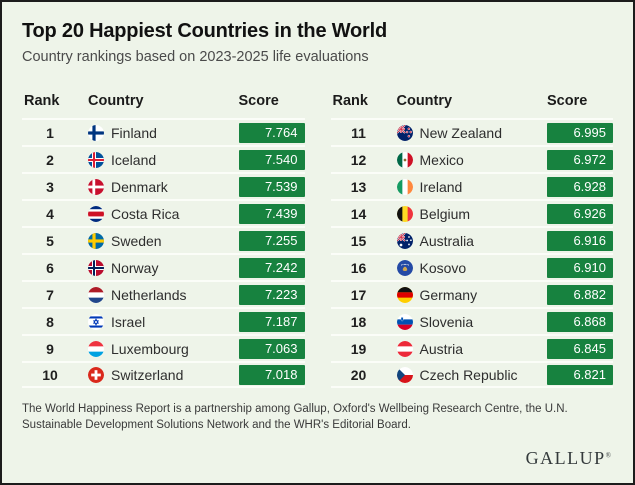 Image resolution: width=635 pixels, height=485 pixels. I want to click on country-cell: Kosovo, so click(467, 267).